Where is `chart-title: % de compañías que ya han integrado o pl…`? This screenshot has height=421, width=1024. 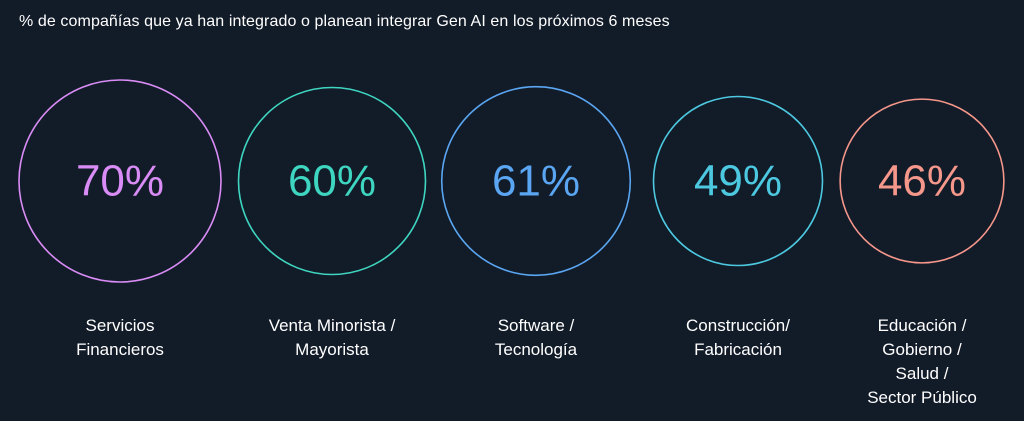
chart-title: % de compañías que ya han integrado o pl… is located at coordinates (344, 21).